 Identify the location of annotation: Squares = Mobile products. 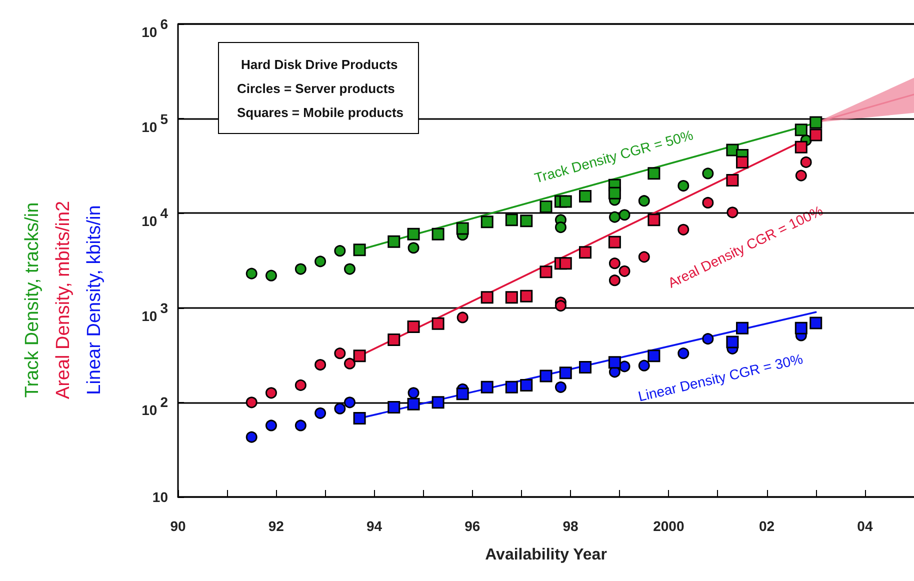
(320, 113).